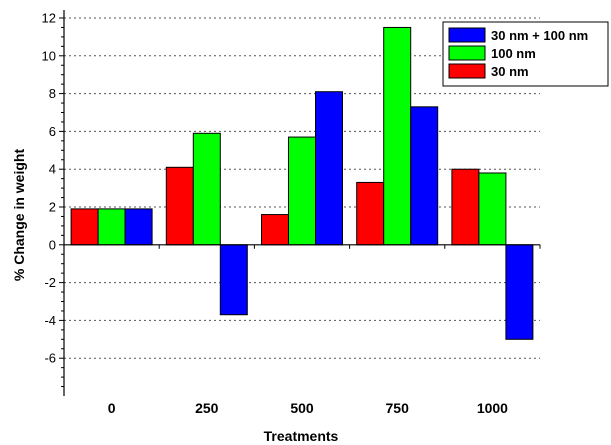 This screenshot has height=445, width=611. What do you see at coordinates (52, 93) in the screenshot?
I see `y-tick-label: 8` at bounding box center [52, 93].